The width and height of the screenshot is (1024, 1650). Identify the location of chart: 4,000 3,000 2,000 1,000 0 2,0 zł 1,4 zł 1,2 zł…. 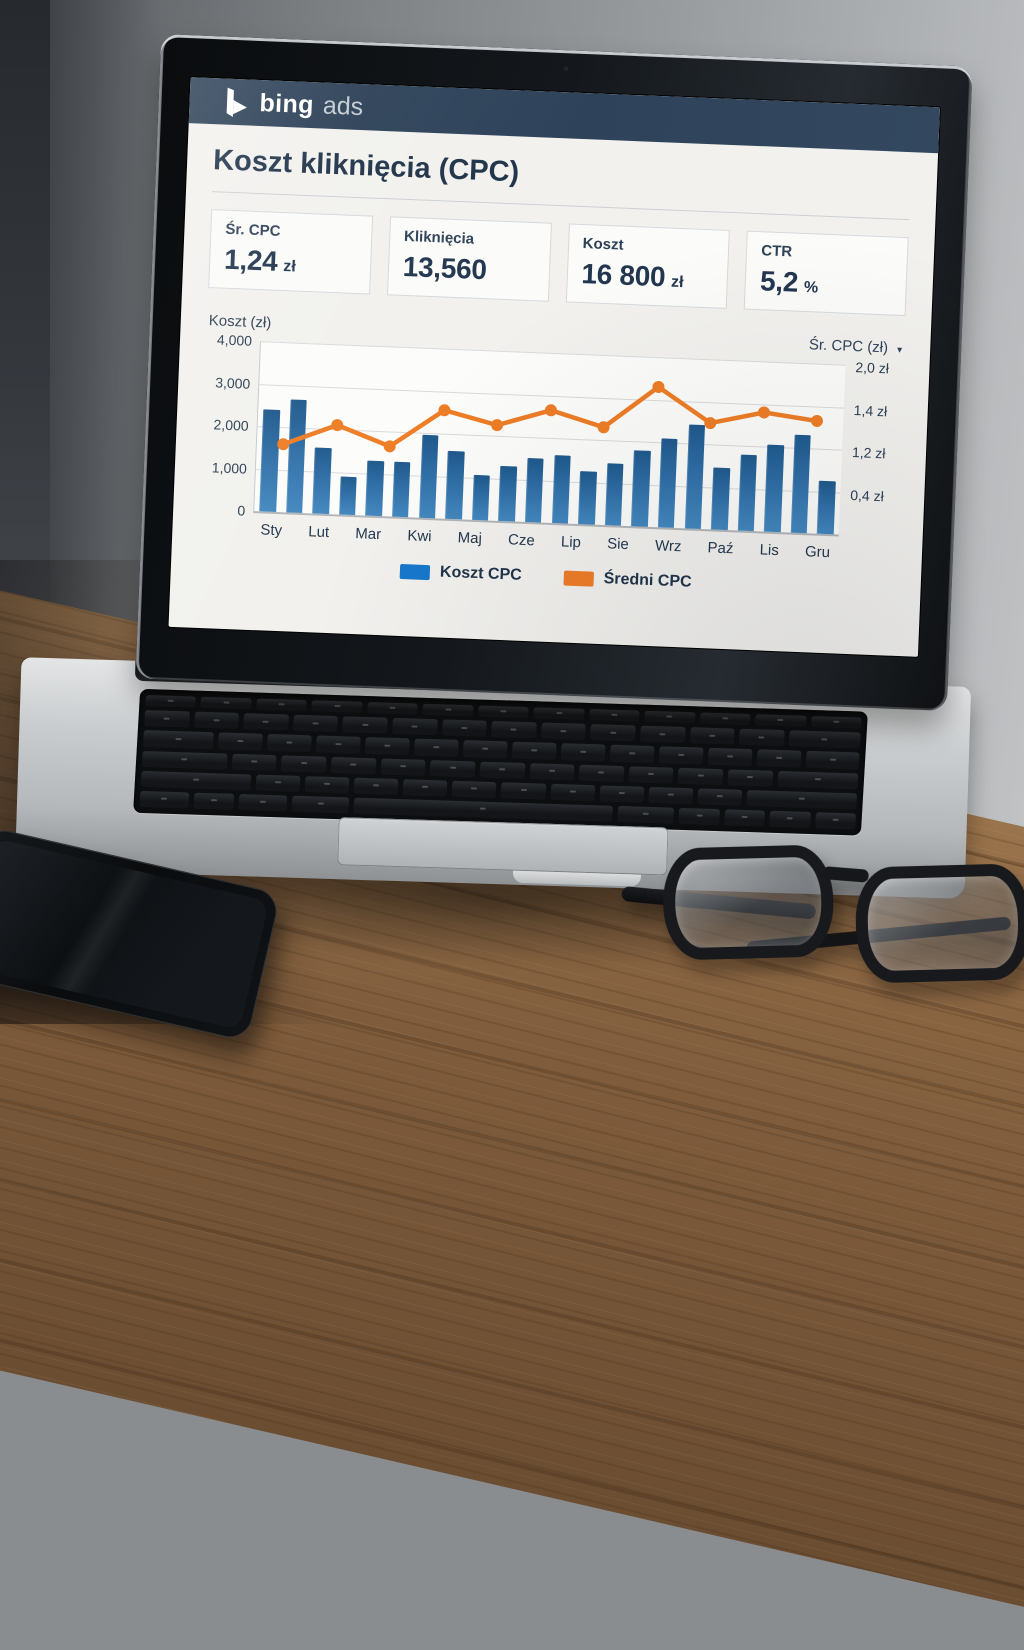
(551, 435).